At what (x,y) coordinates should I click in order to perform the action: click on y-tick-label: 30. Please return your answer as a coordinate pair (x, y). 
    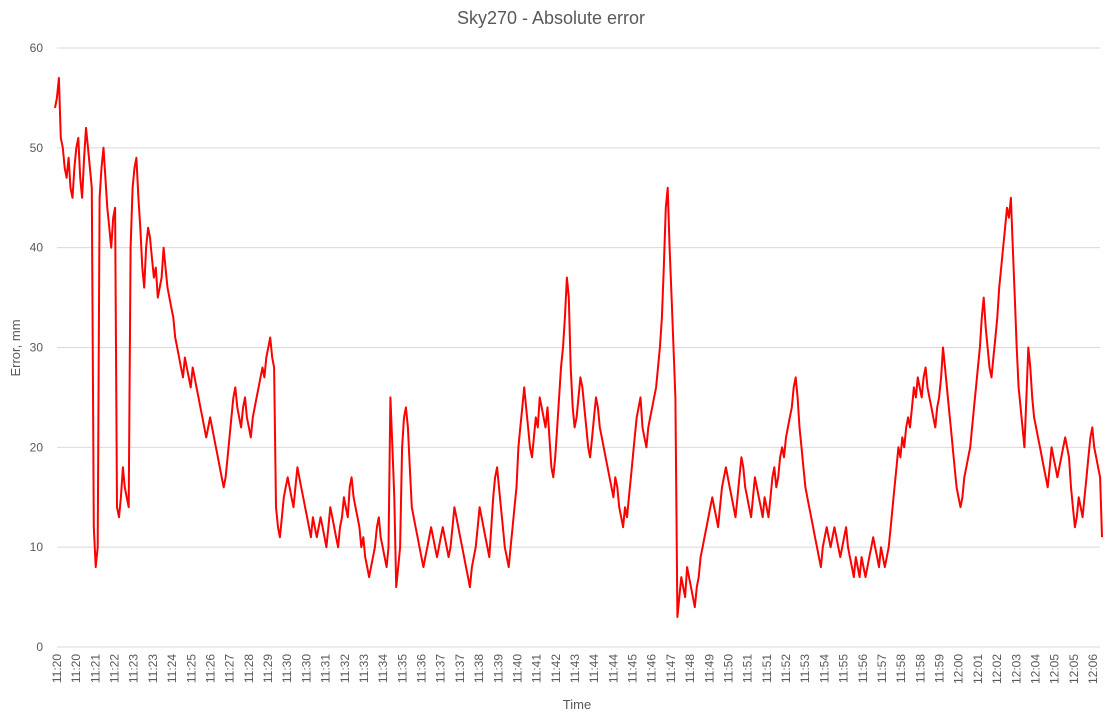
    Looking at the image, I should click on (37, 348).